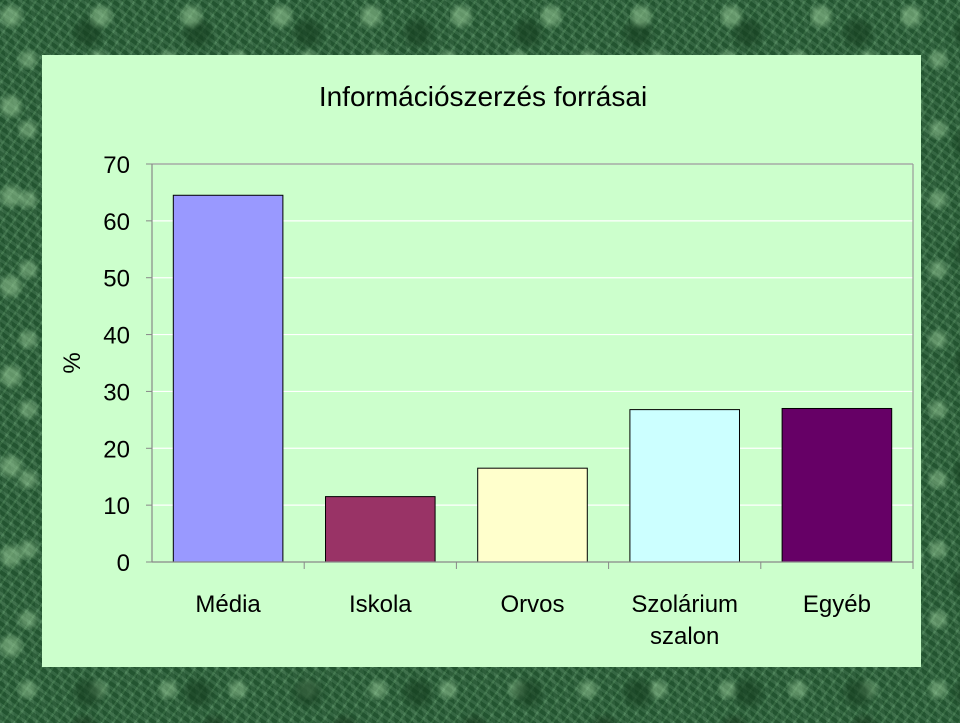  Describe the element at coordinates (116, 336) in the screenshot. I see `y-tick-label: 40` at that location.